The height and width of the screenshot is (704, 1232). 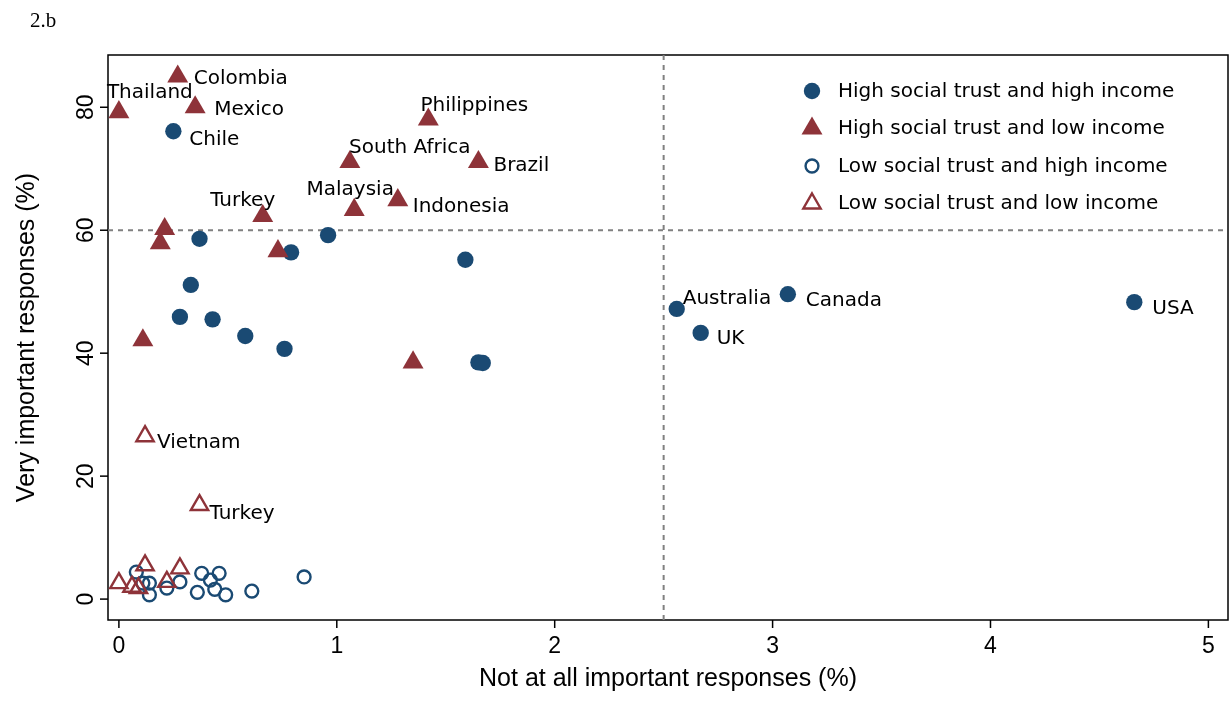 What do you see at coordinates (521, 164) in the screenshot?
I see `annotation: Brazil` at bounding box center [521, 164].